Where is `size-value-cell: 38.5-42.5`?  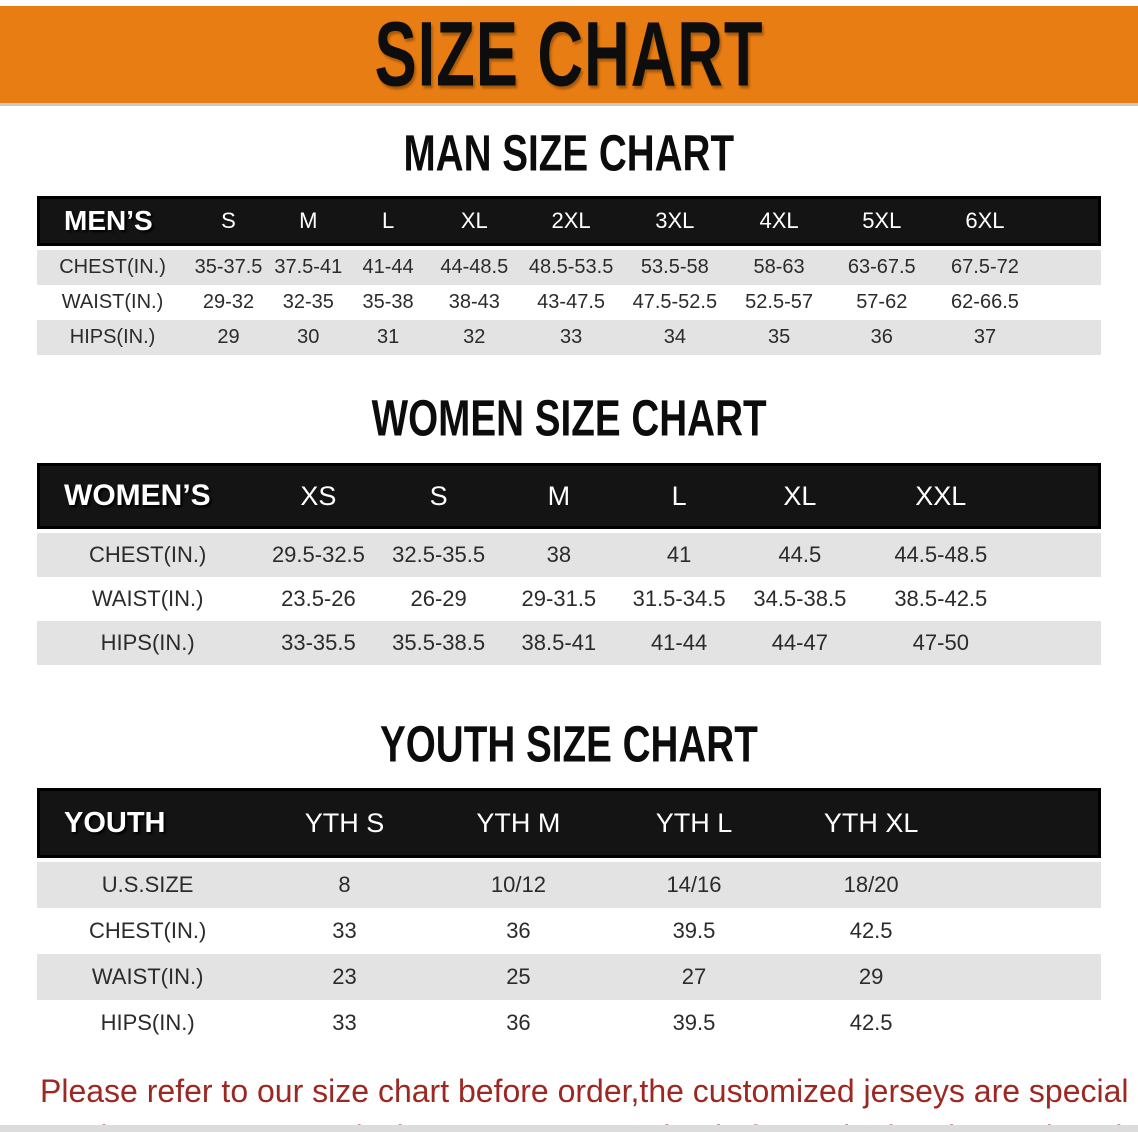 size-value-cell: 38.5-42.5 is located at coordinates (941, 599).